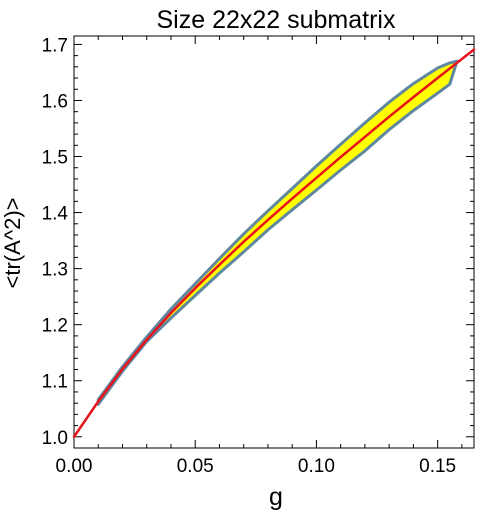 This screenshot has height=516, width=480. I want to click on y-tick-label: 1.3, so click(55, 270).